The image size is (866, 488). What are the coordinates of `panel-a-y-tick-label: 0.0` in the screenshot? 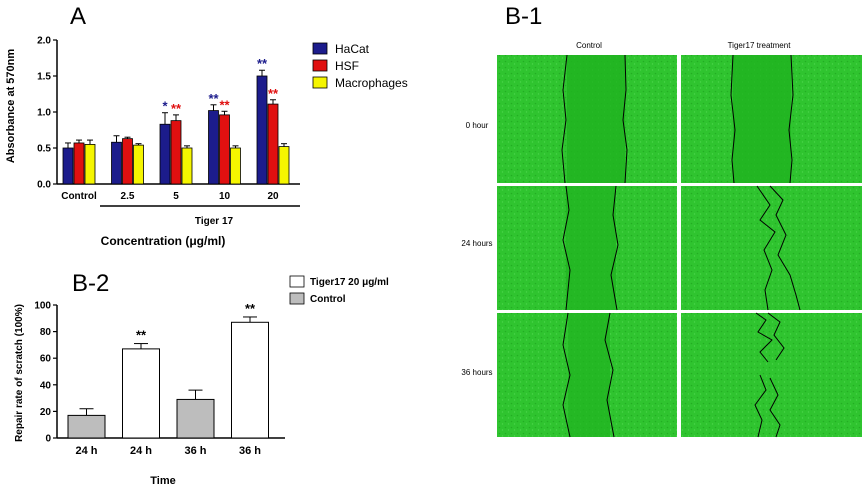 It's located at (44, 185).